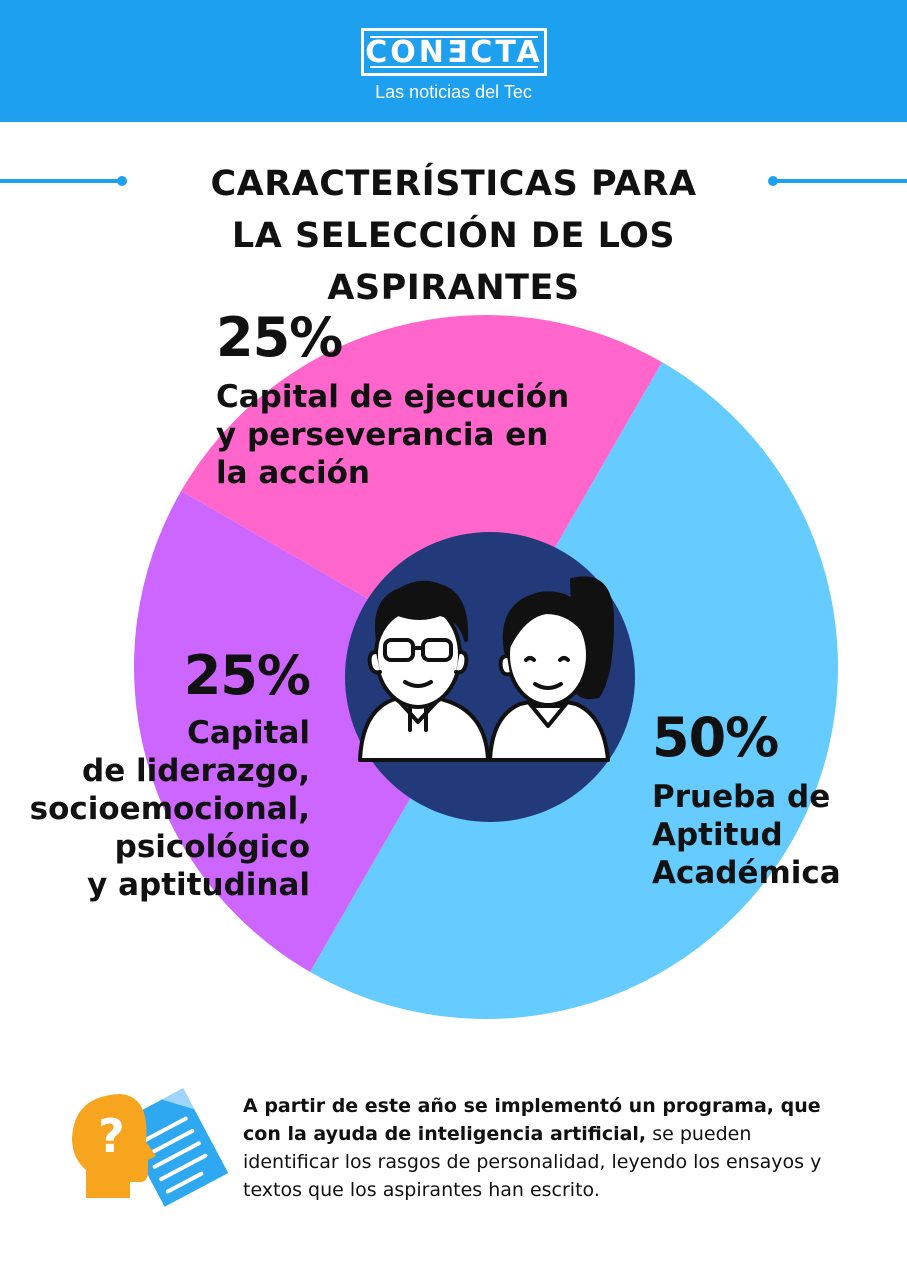 This screenshot has height=1280, width=907. Describe the element at coordinates (248, 733) in the screenshot. I see `label-line: Capital` at that location.